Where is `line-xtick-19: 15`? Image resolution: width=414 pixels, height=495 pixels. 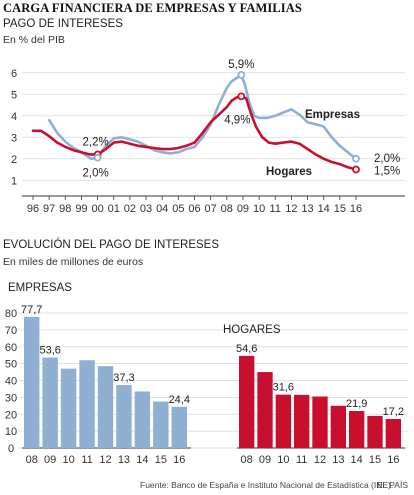 line-xtick-19: 15 is located at coordinates (340, 209).